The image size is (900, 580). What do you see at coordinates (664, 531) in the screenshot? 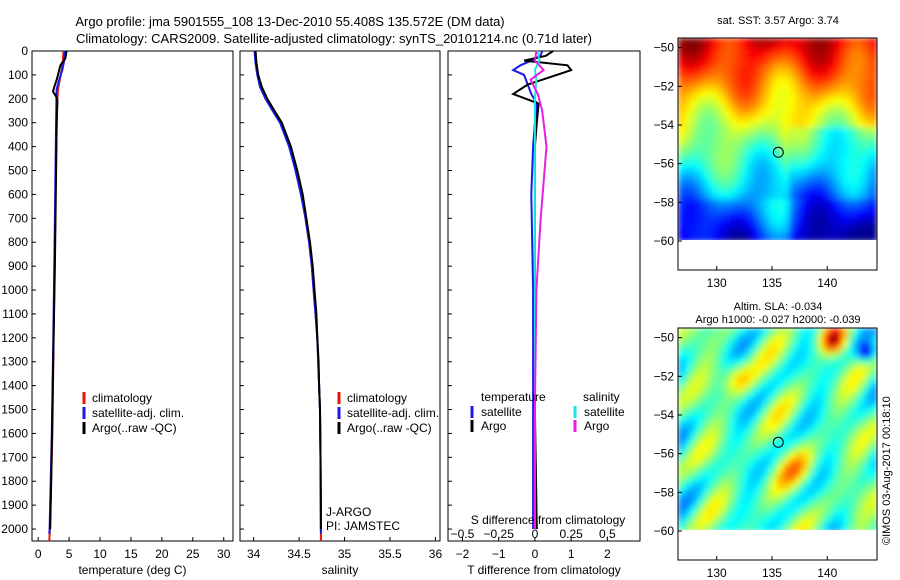
I see `y-tick-label: −60` at bounding box center [664, 531].